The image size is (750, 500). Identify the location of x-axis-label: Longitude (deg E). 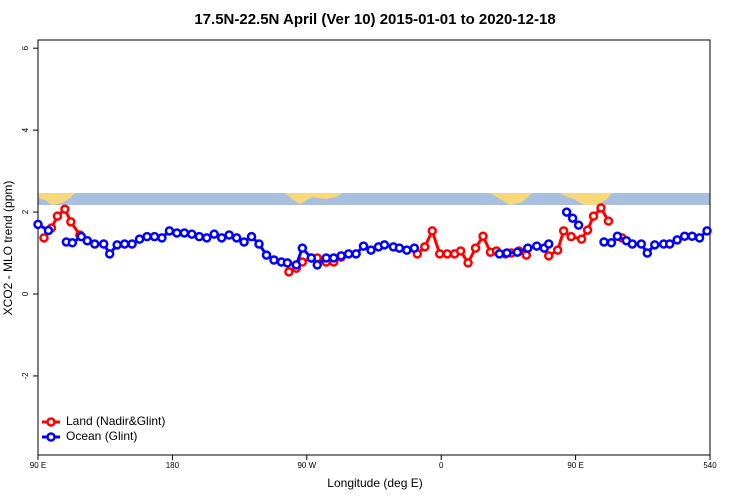
(374, 483).